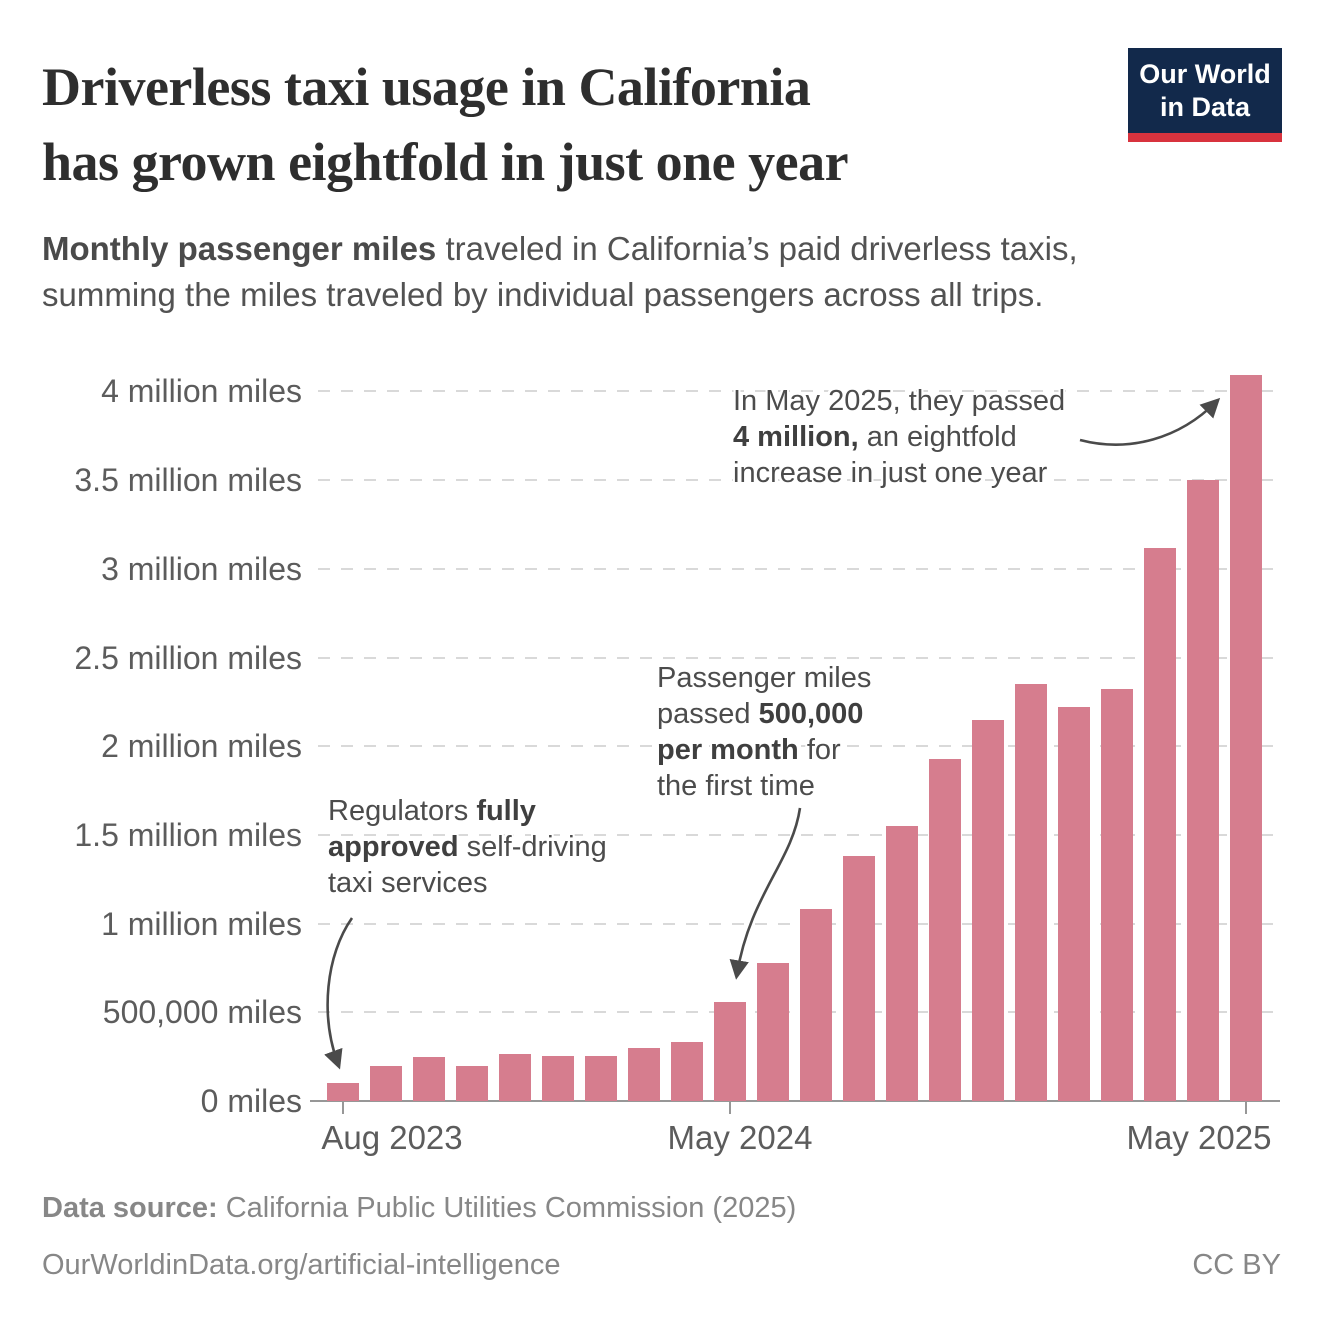 The width and height of the screenshot is (1320, 1320). What do you see at coordinates (1236, 1265) in the screenshot?
I see `cc-by-license-link: CC BY` at bounding box center [1236, 1265].